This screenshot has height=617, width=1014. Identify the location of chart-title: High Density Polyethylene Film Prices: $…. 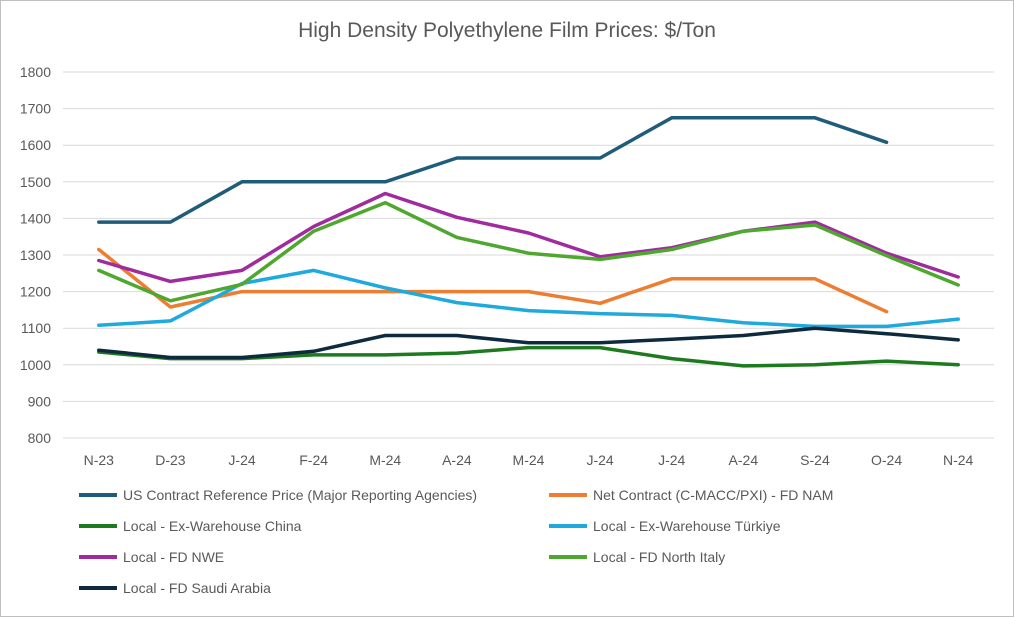
(507, 30).